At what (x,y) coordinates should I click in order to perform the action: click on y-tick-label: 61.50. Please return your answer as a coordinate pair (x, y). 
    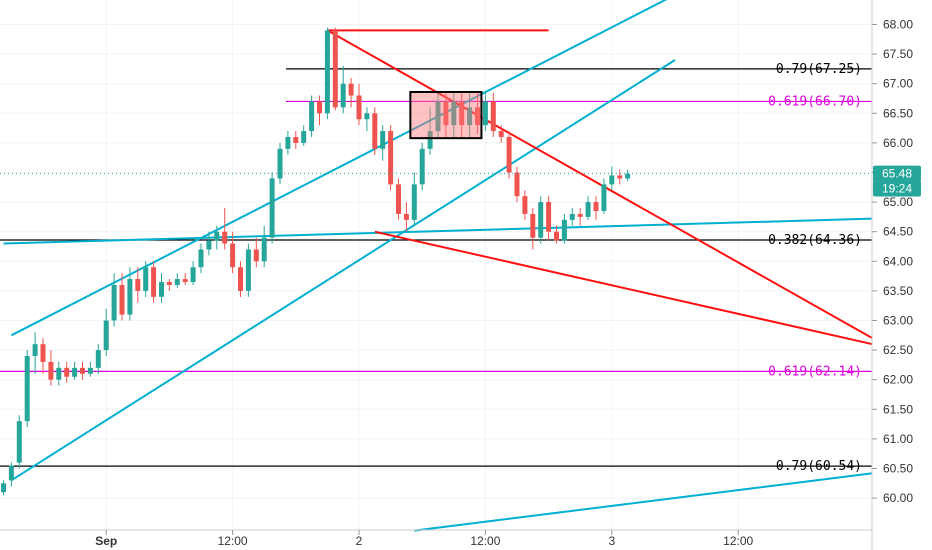
    Looking at the image, I should click on (898, 409).